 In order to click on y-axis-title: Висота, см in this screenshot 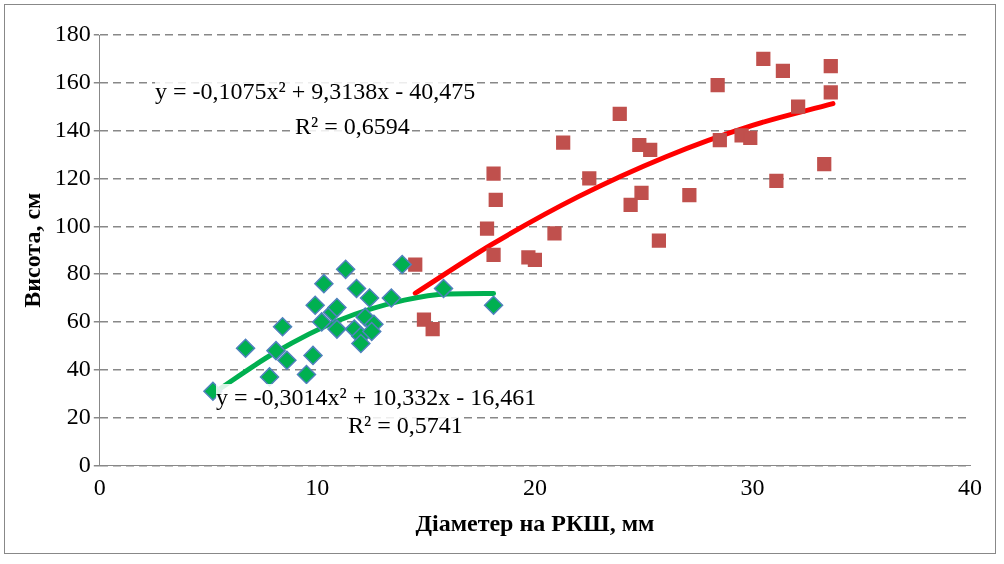, I will do `click(31, 250)`.